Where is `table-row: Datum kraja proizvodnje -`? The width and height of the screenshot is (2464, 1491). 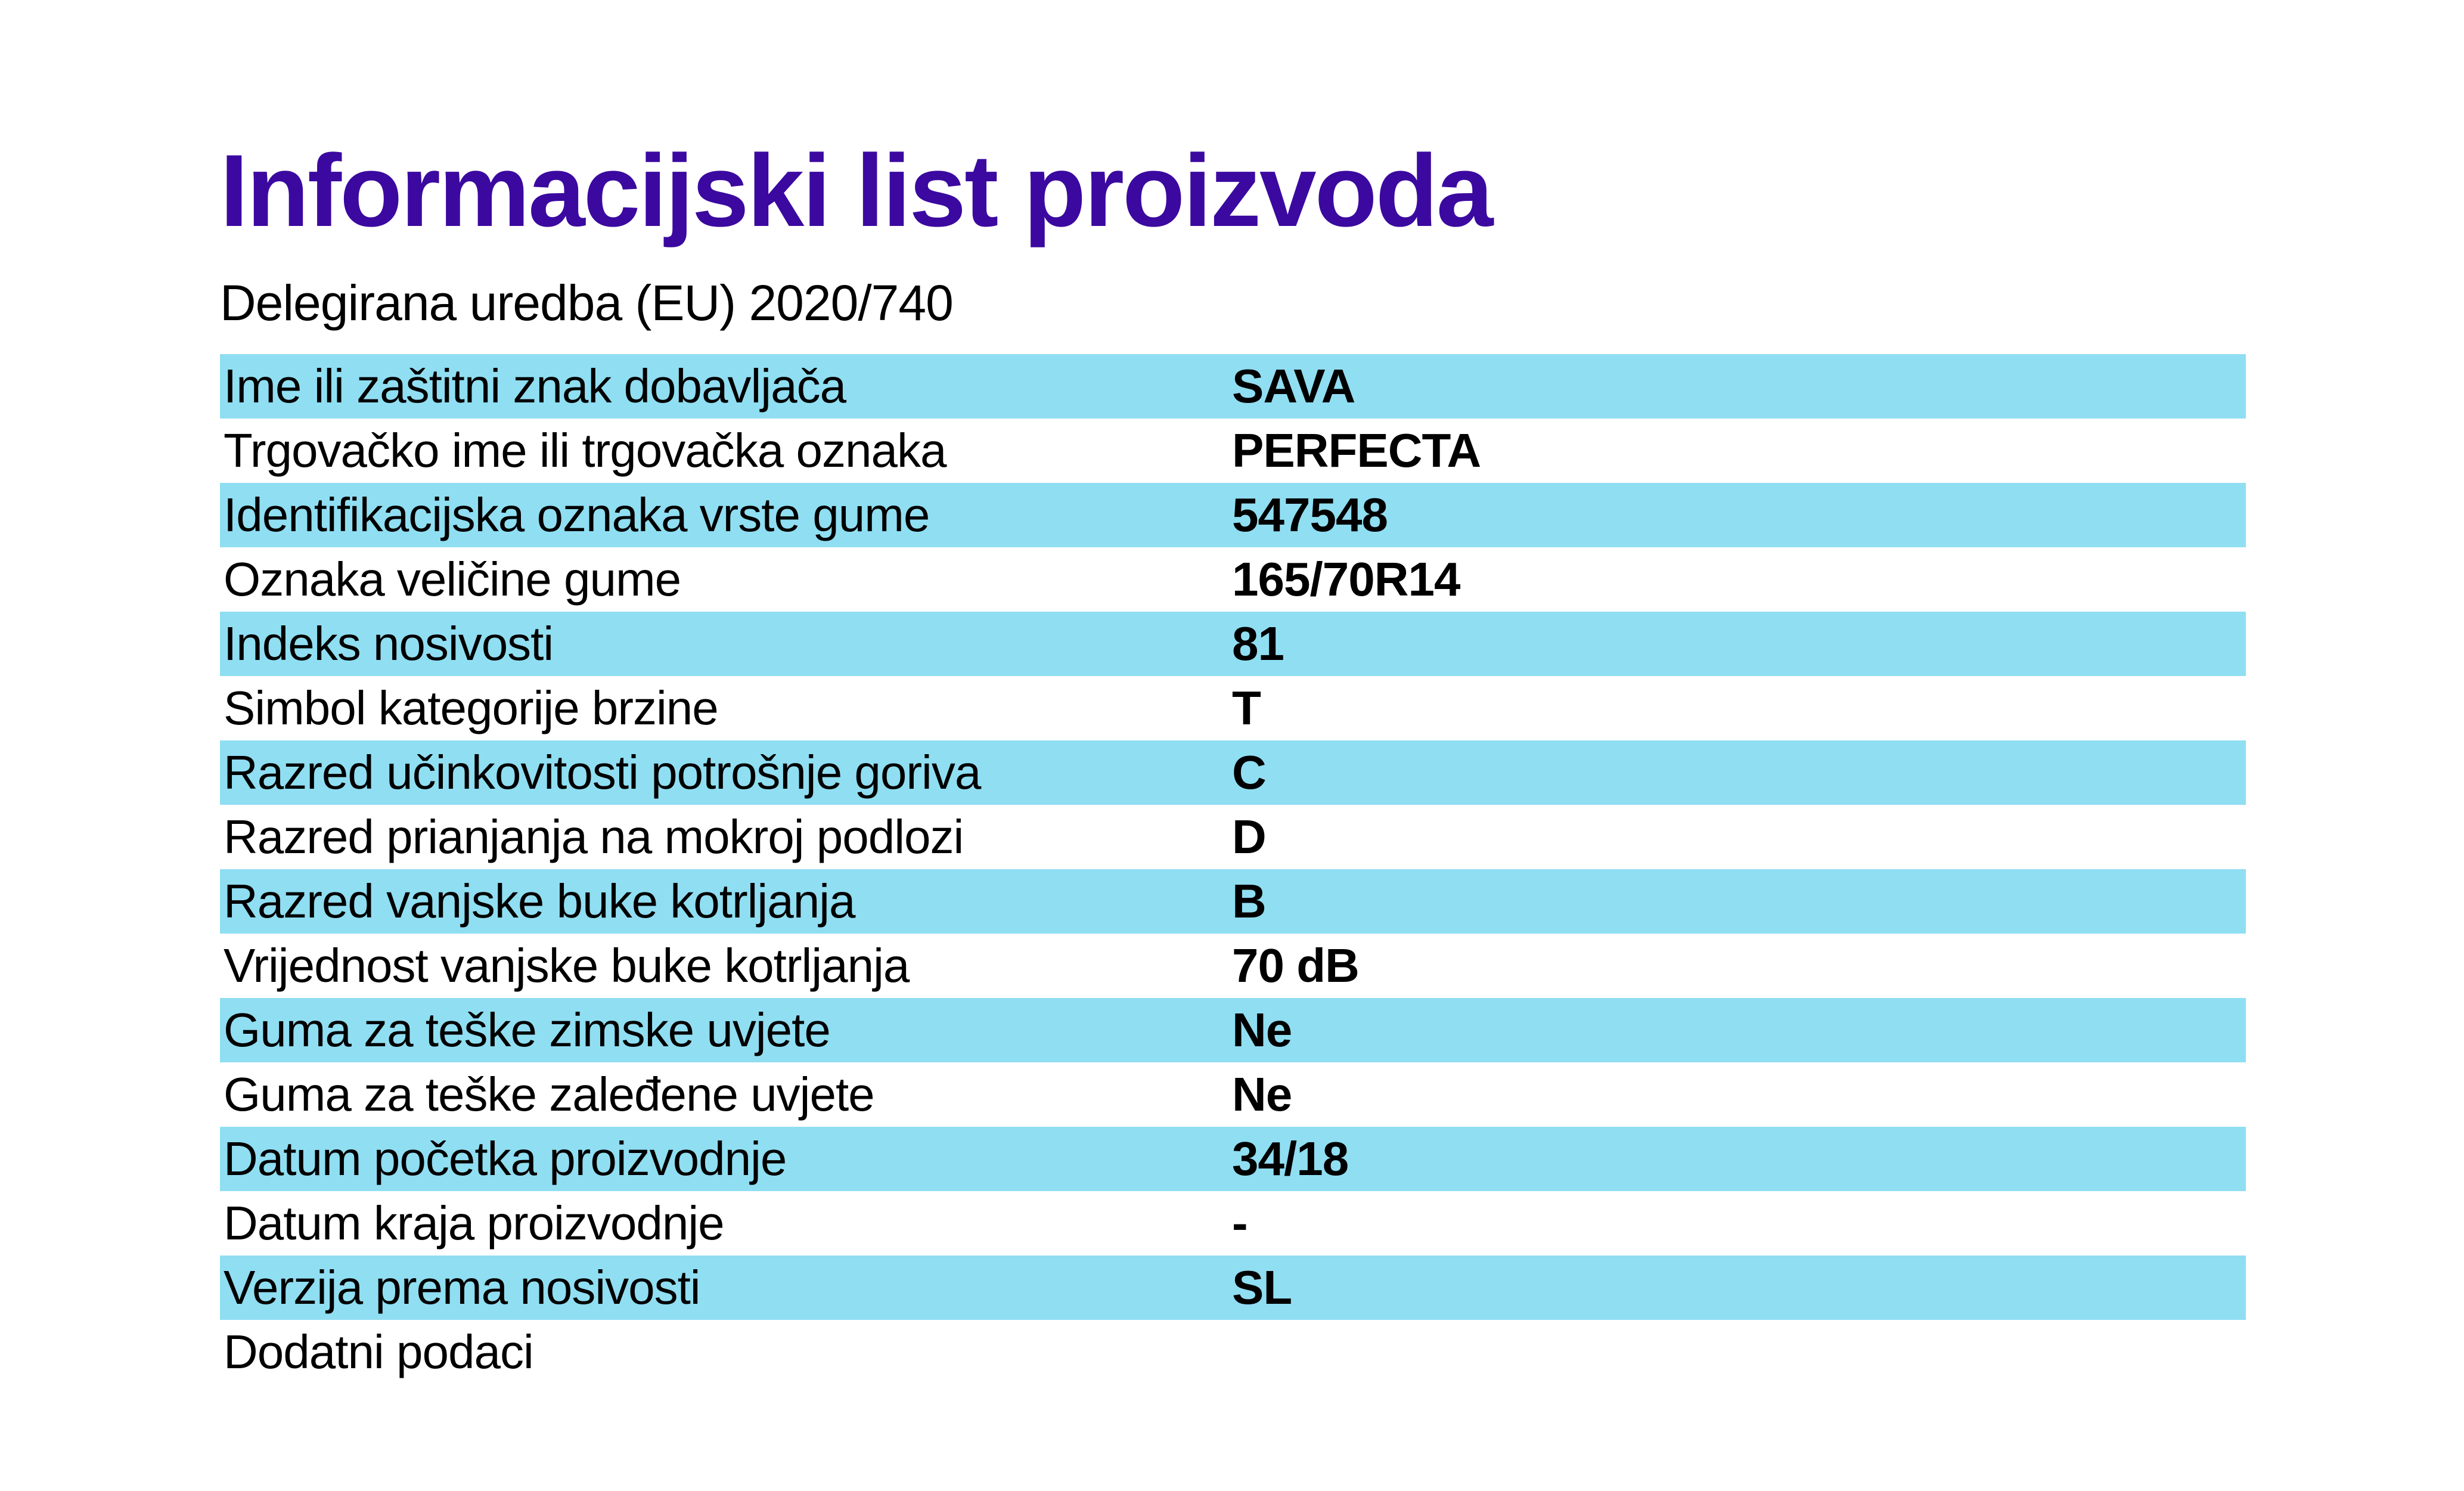 table-row: Datum kraja proizvodnje - is located at coordinates (1233, 1224).